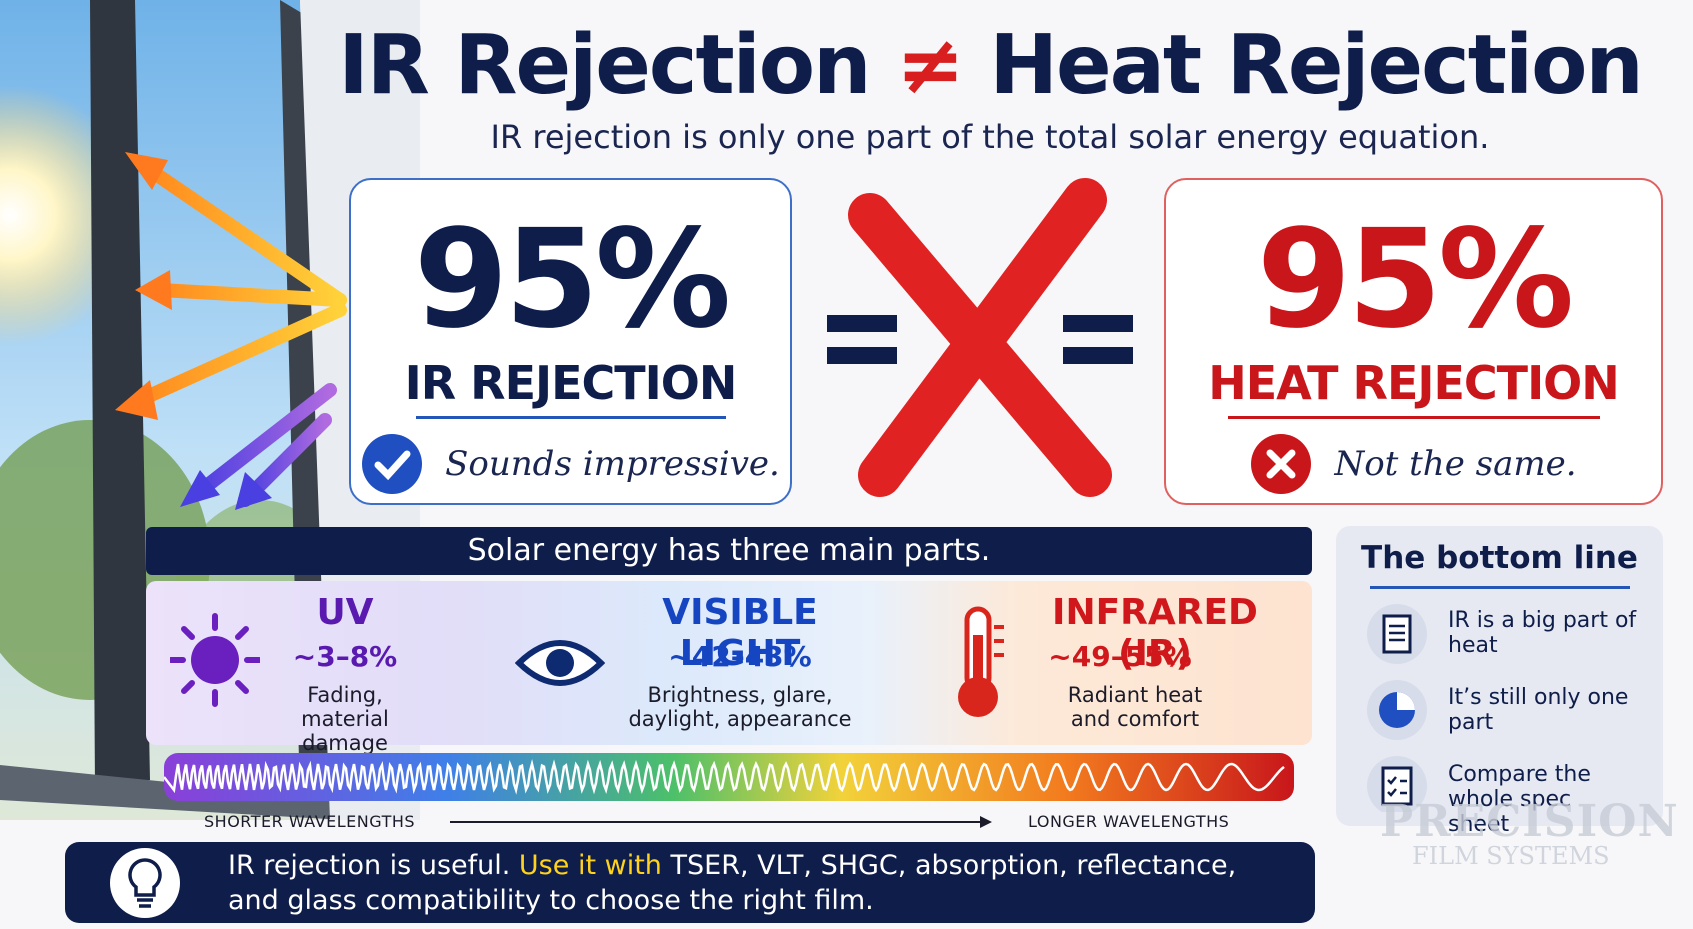 The width and height of the screenshot is (1693, 929). Describe the element at coordinates (729, 551) in the screenshot. I see `parts-header: Solar energy has three main parts.` at that location.